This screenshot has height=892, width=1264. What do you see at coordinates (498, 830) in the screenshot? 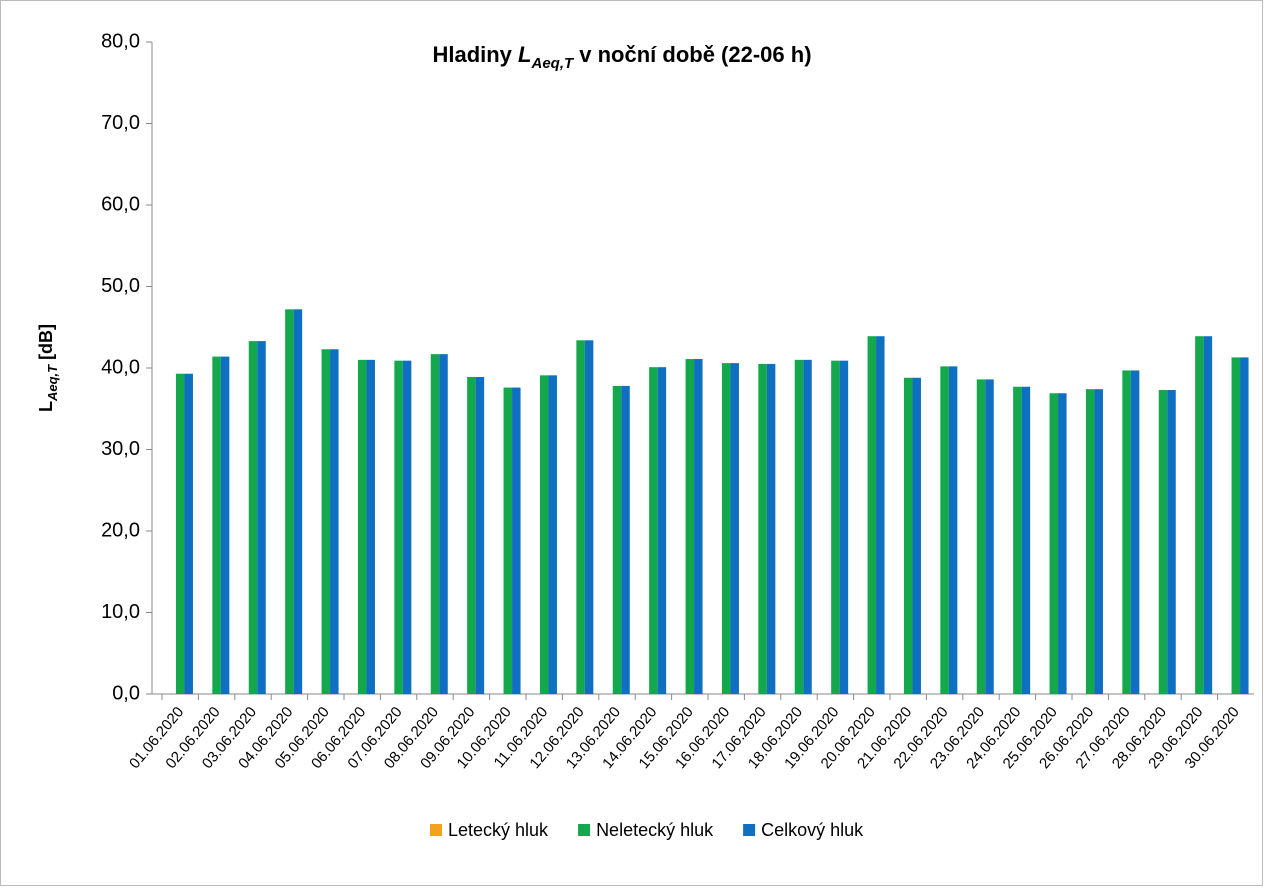
I see `legend-label: Letecký hluk` at bounding box center [498, 830].